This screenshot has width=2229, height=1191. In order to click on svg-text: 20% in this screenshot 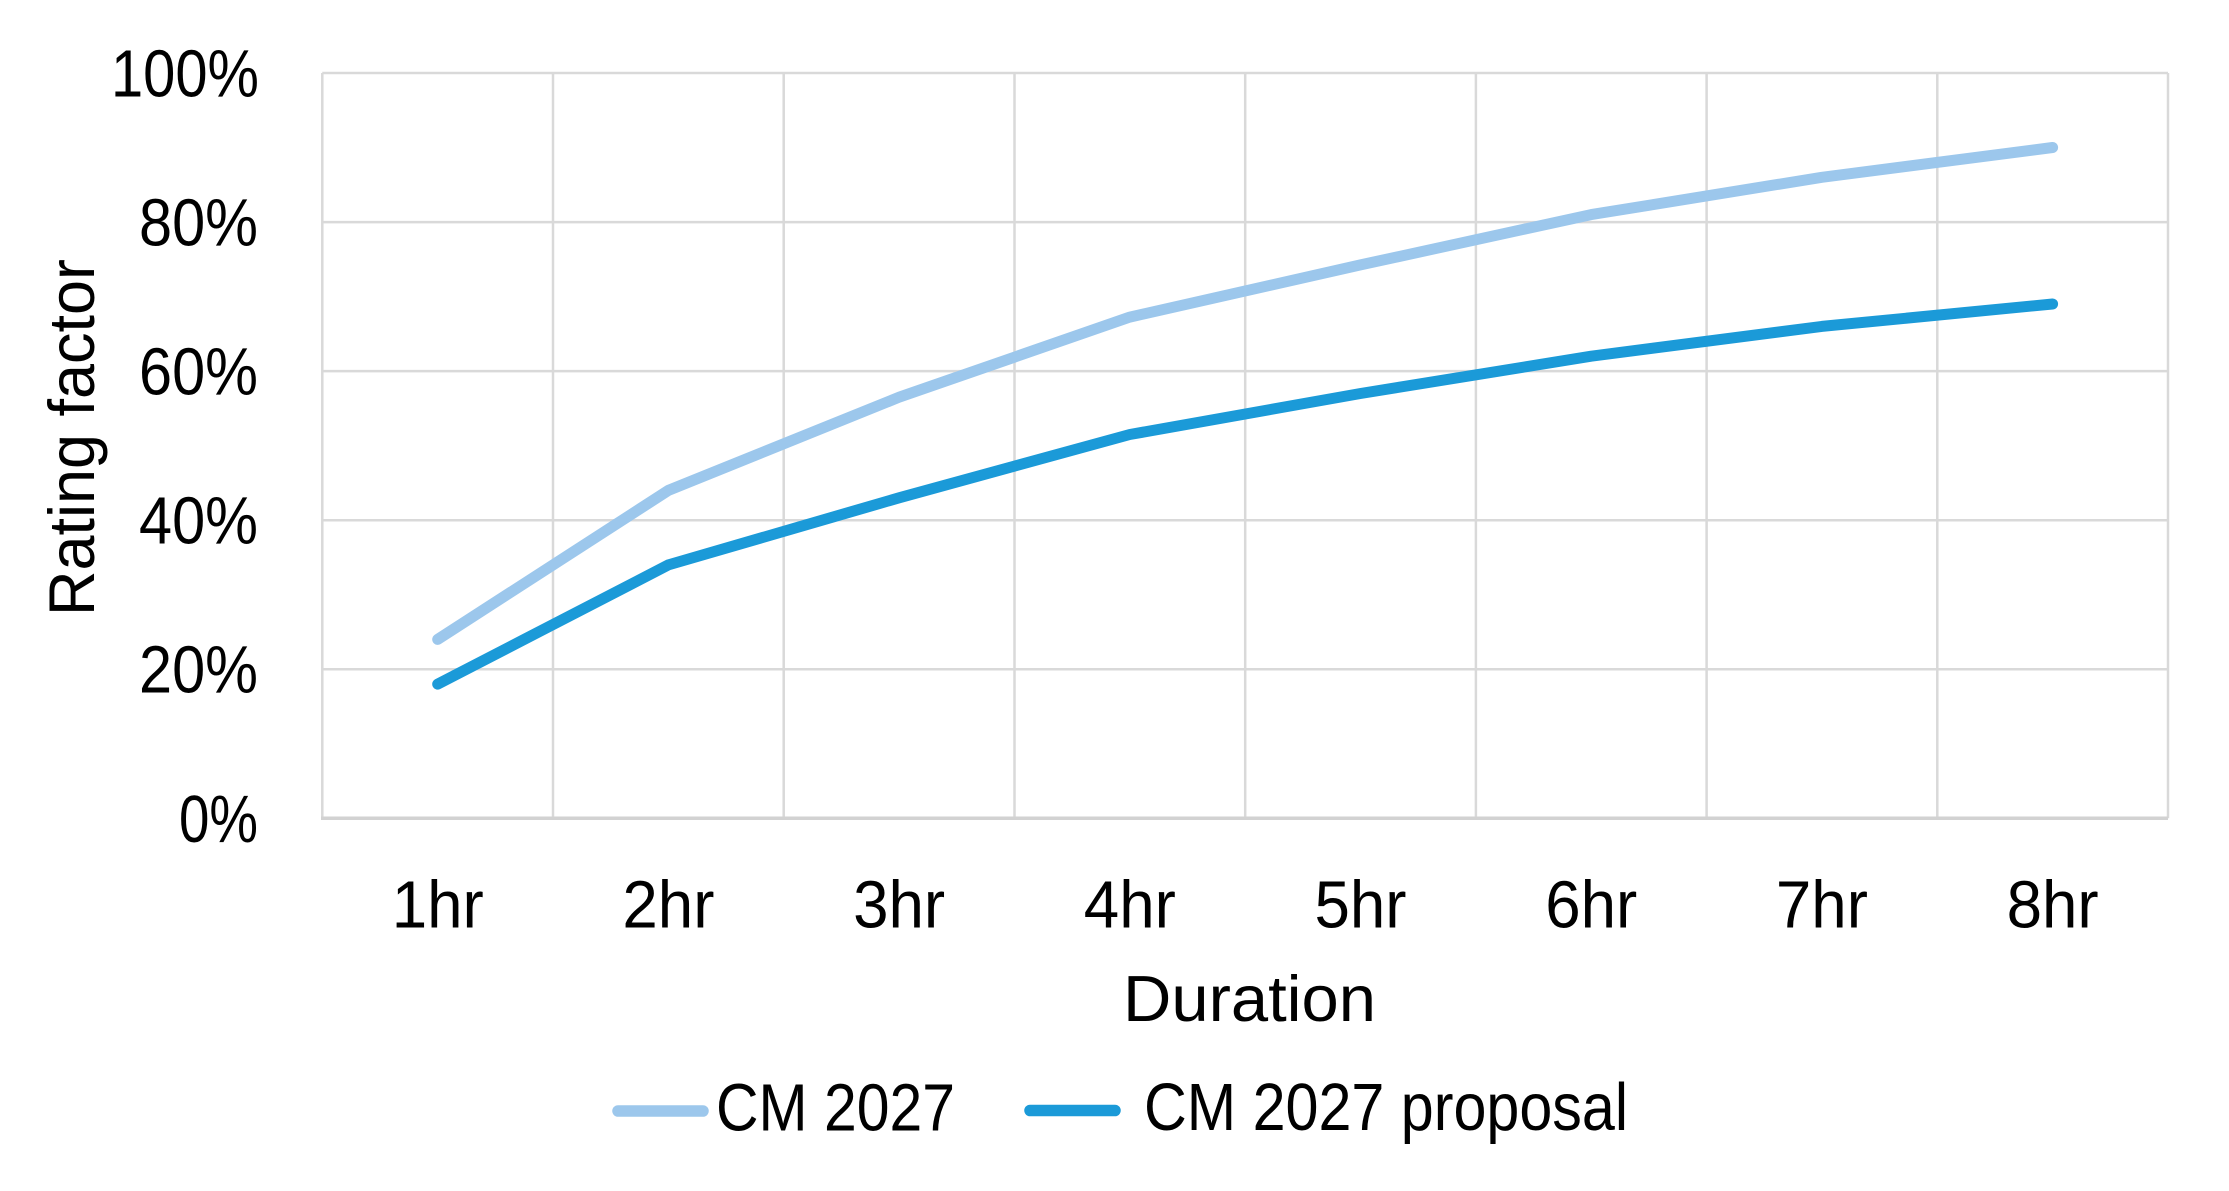, I will do `click(198, 670)`.